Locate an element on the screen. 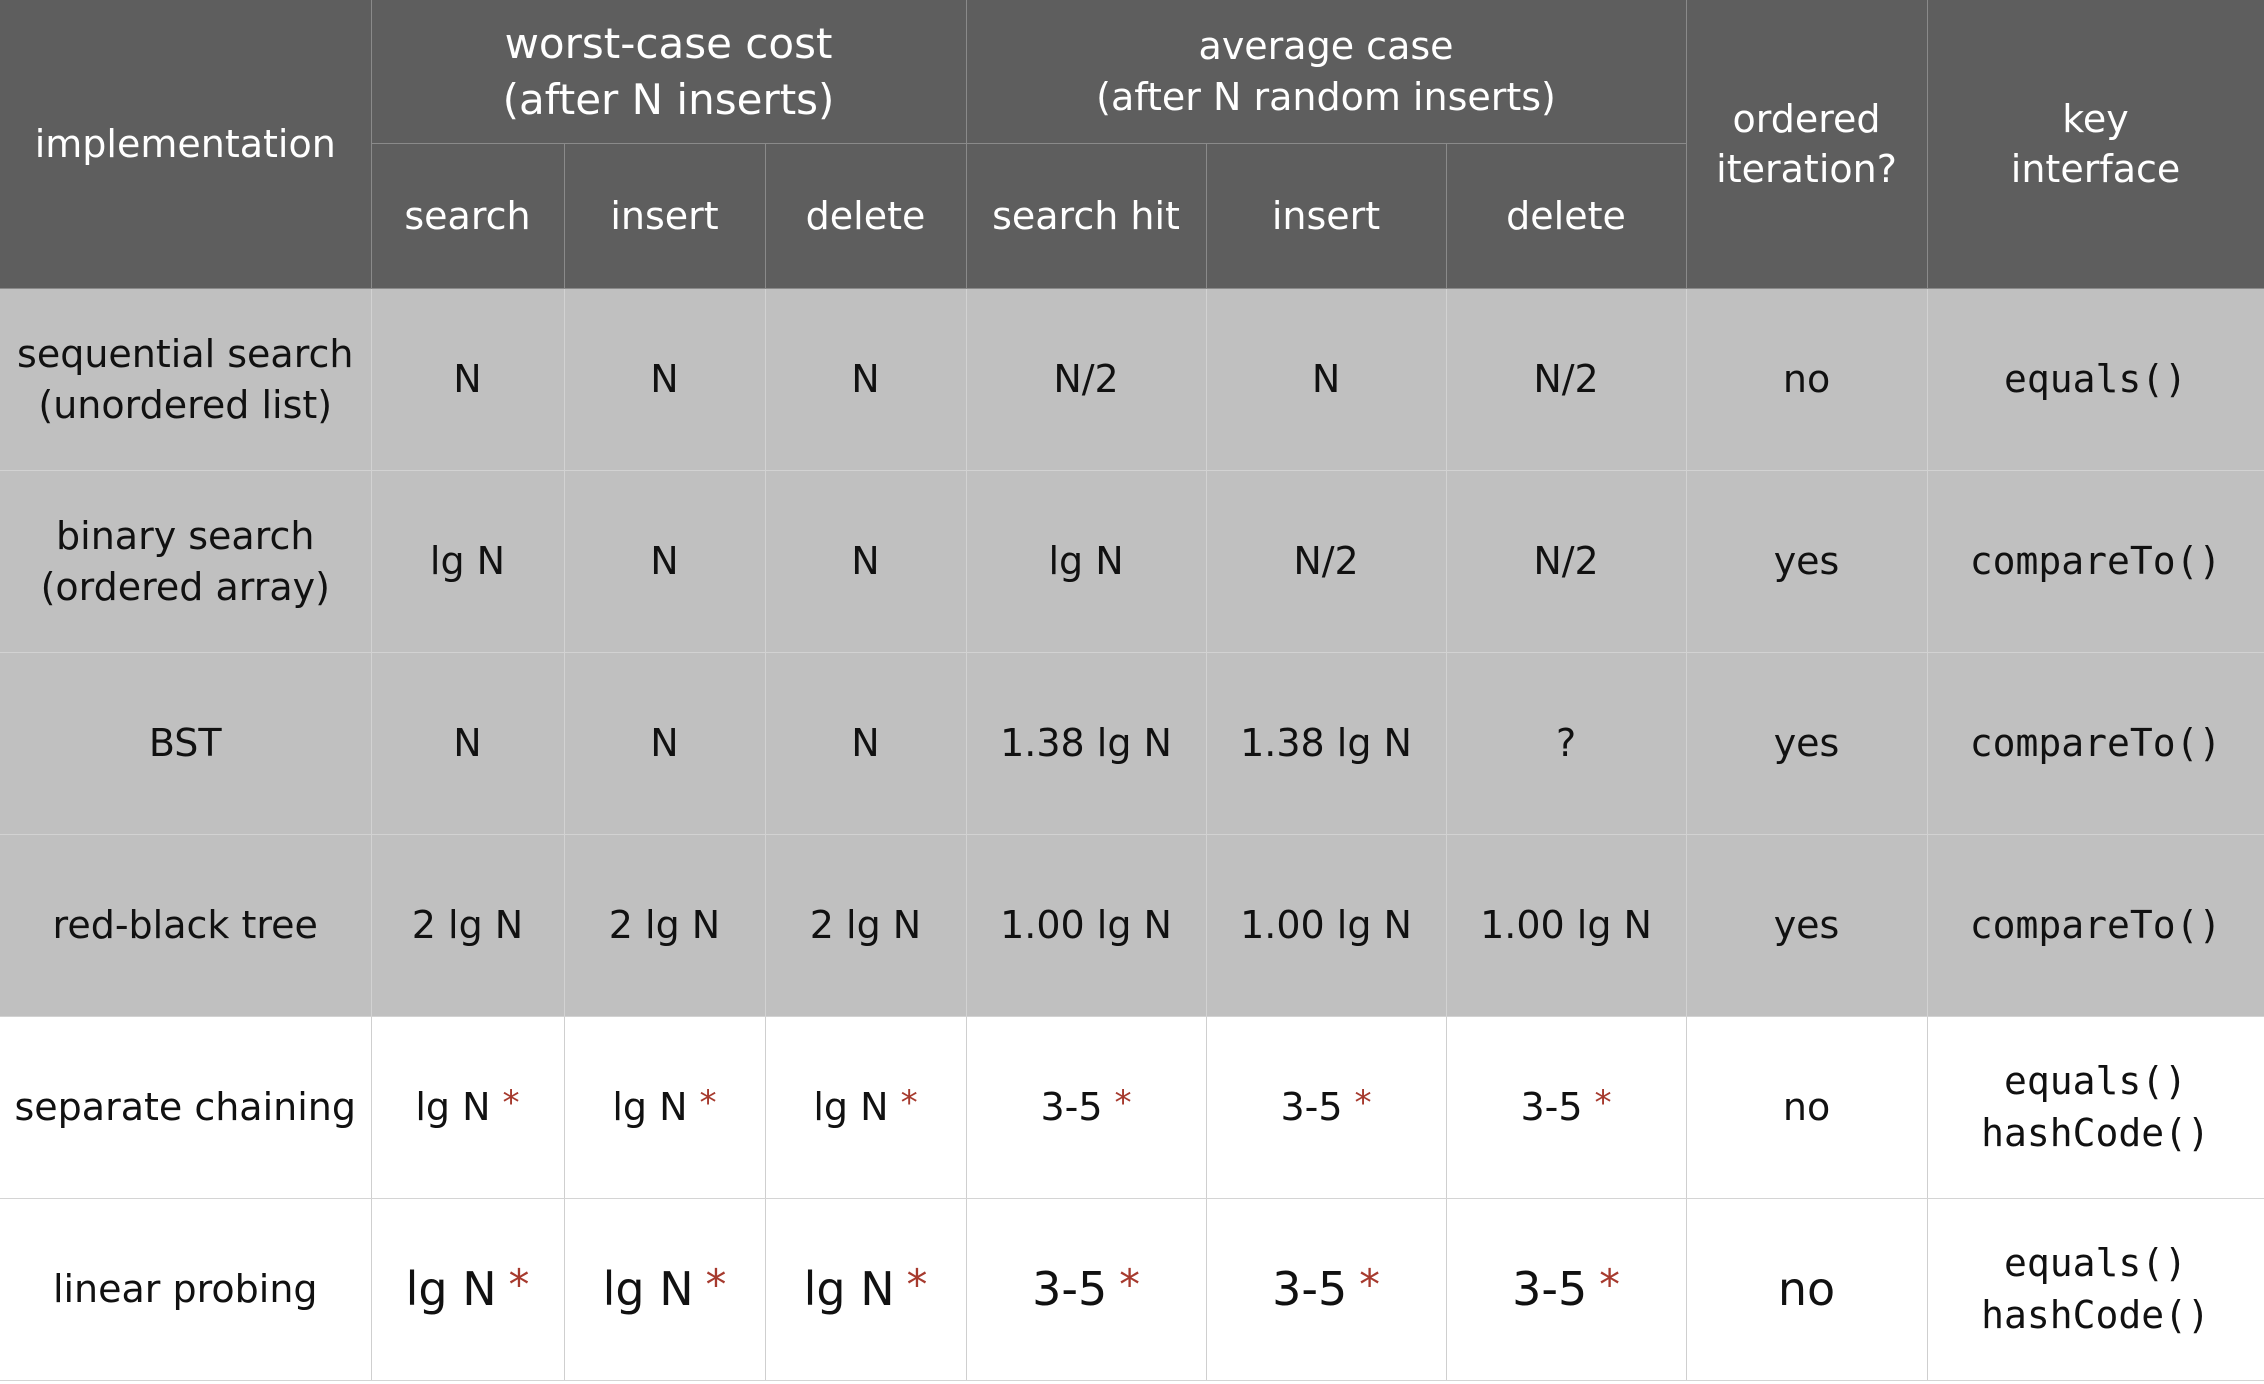 Image resolution: width=2264 pixels, height=1384 pixels. implementation-line1: sequential search is located at coordinates (185, 354).